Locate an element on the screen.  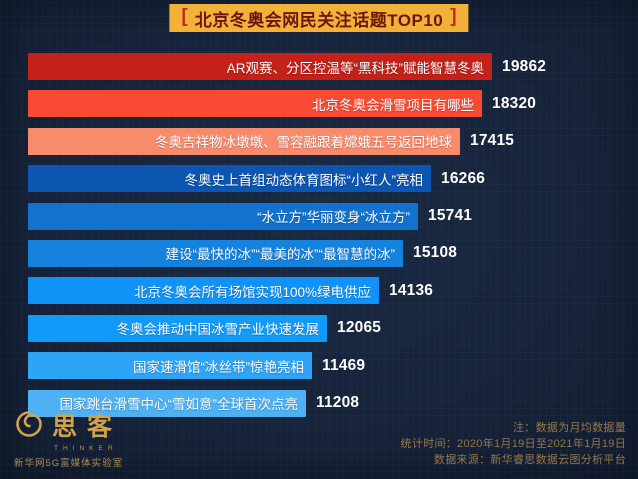
note-line: 数据来源：新华睿思数据云图分析平台 is located at coordinates (529, 460).